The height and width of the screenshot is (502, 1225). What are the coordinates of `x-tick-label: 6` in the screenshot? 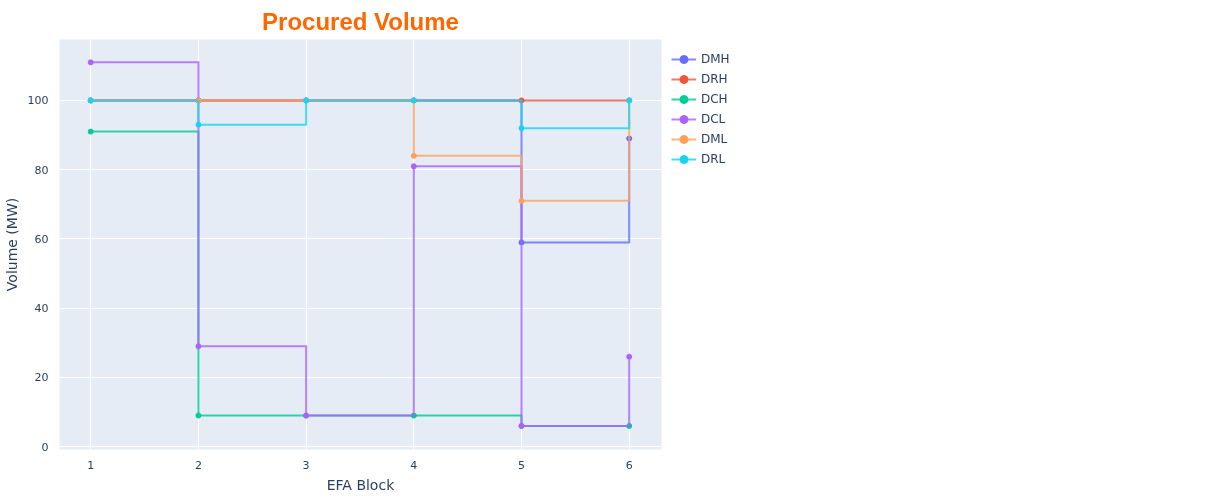 It's located at (629, 465).